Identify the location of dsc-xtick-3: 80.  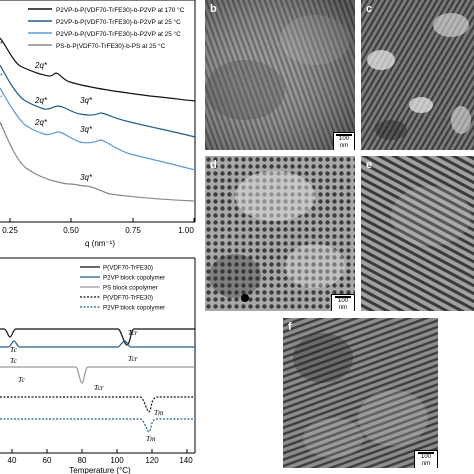
(82, 460).